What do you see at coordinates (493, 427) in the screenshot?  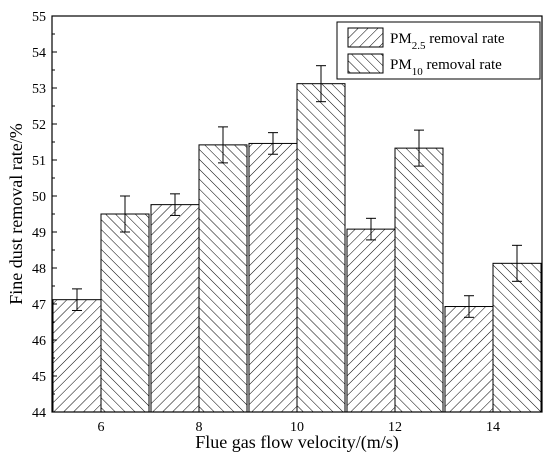 I see `x-tick-label-4: 14` at bounding box center [493, 427].